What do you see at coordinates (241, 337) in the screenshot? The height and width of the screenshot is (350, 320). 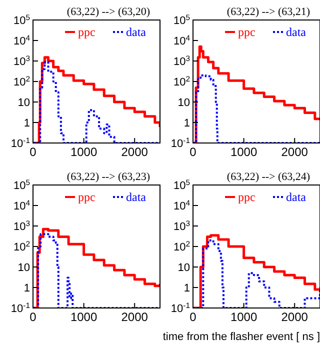 I see `x-axis-title: time from the flasher event [ ns ]` at bounding box center [241, 337].